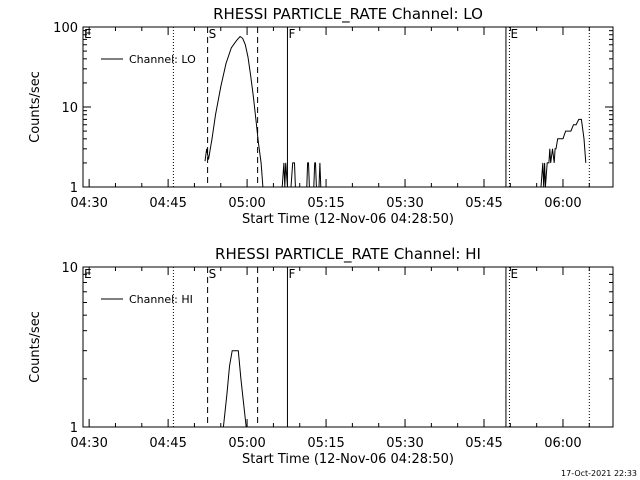 Image resolution: width=640 pixels, height=480 pixels. Describe the element at coordinates (599, 473) in the screenshot. I see `print-timestamp: 17-Oct-2021 22:33` at that location.